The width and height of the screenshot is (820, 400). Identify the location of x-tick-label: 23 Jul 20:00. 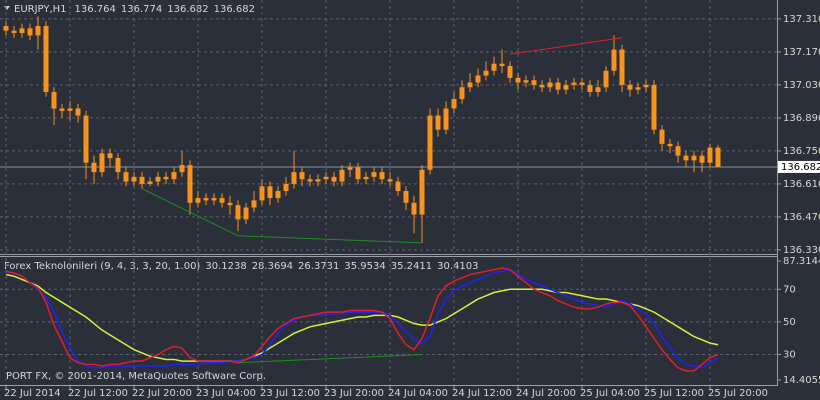
(354, 393).